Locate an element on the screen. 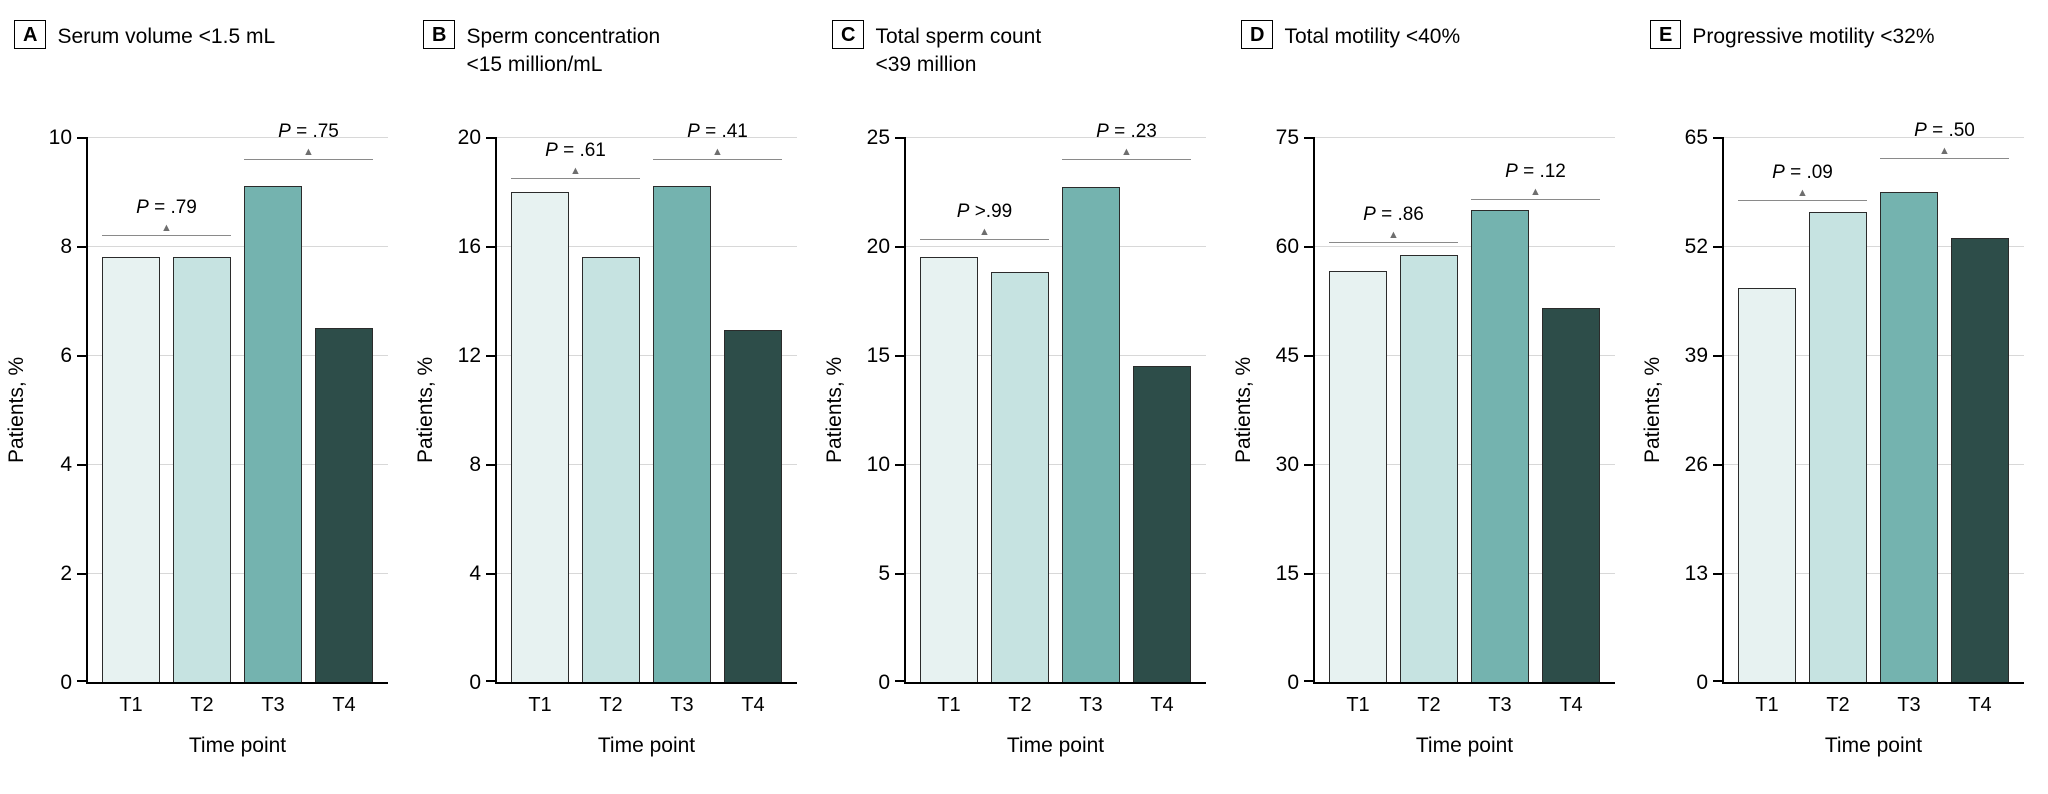 The height and width of the screenshot is (794, 2048). panel-title: Sperm concentration <15 million/mL is located at coordinates (563, 50).